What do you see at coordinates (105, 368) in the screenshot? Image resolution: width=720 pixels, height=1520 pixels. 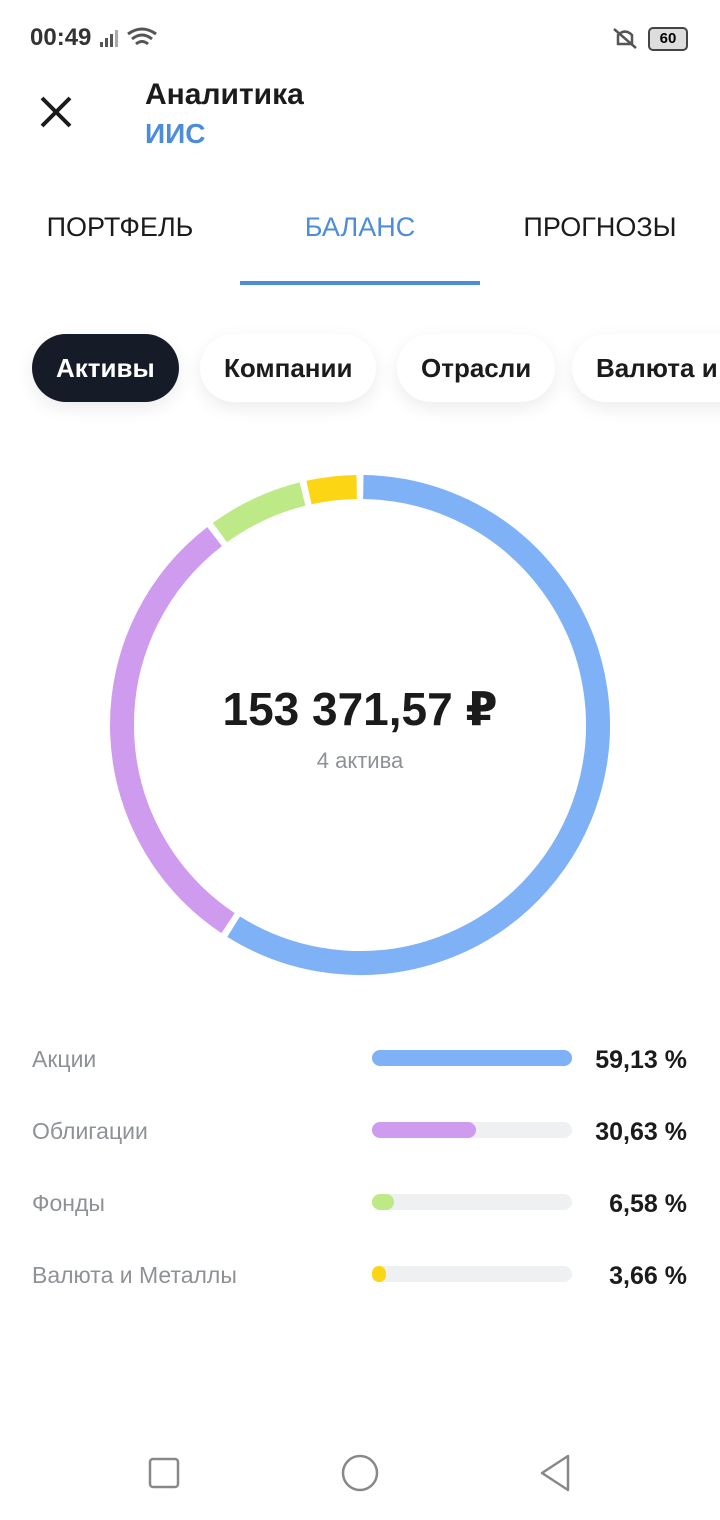 I see `filter-chip-active: Активы` at bounding box center [105, 368].